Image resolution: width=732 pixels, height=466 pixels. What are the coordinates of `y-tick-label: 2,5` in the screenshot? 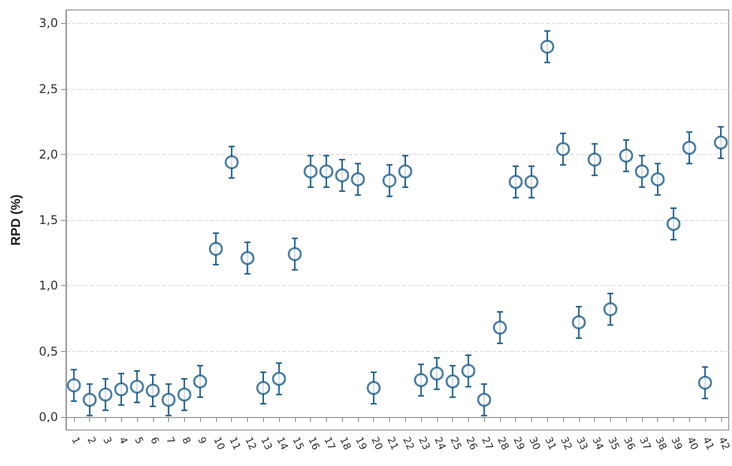 It's located at (48, 89).